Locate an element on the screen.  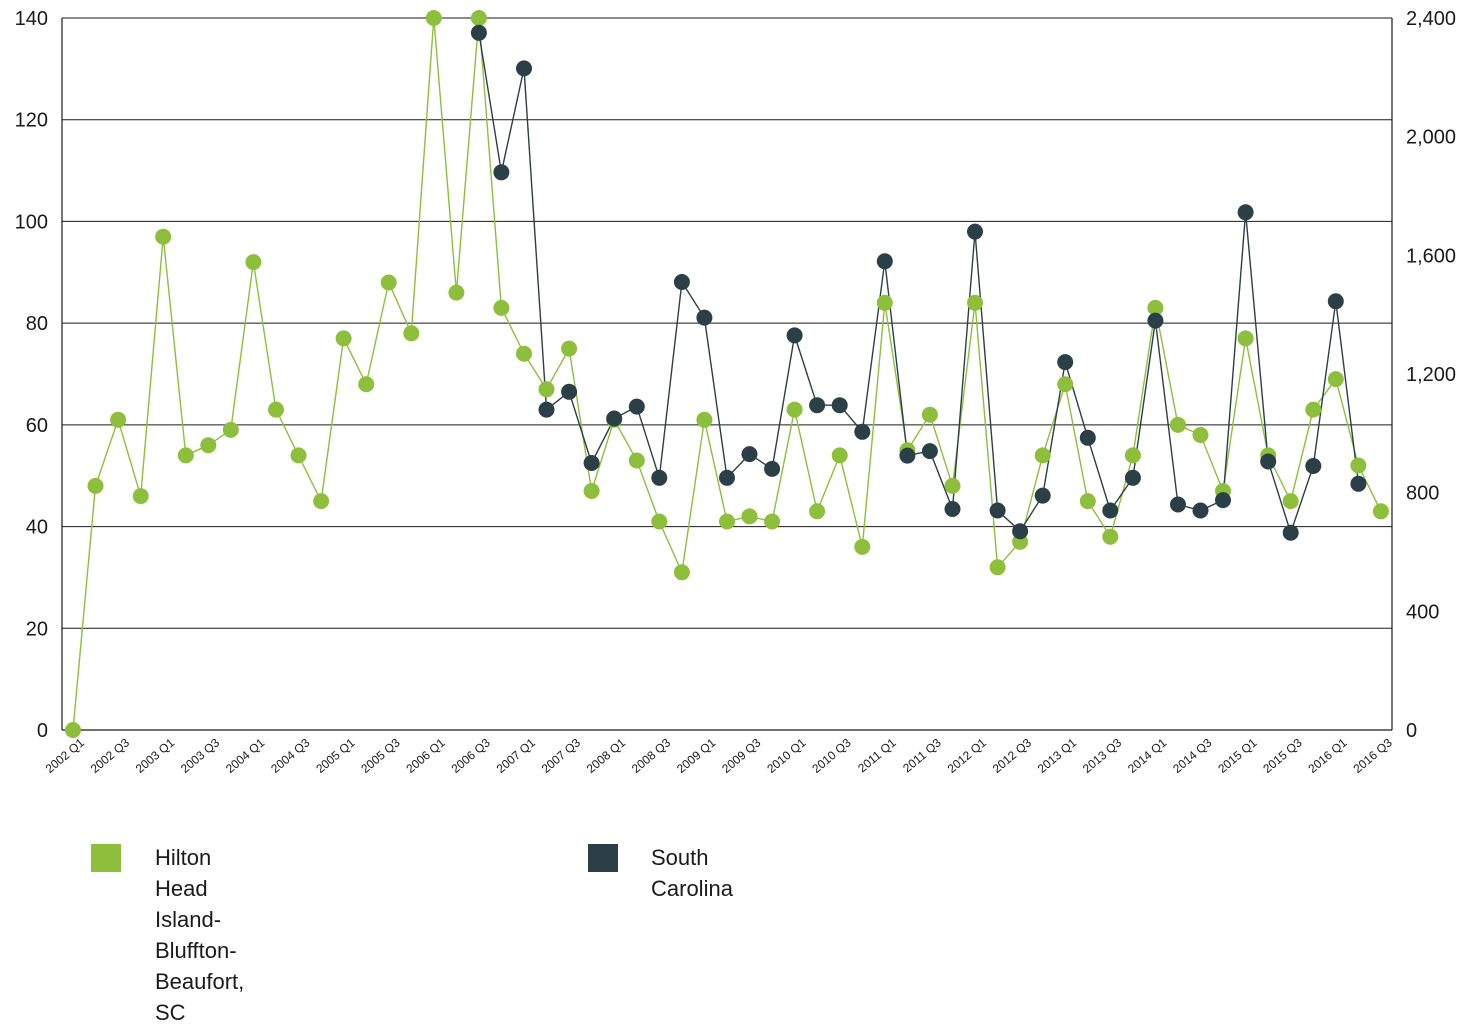
x-tick-label: 2007 Q1 is located at coordinates (516, 755).